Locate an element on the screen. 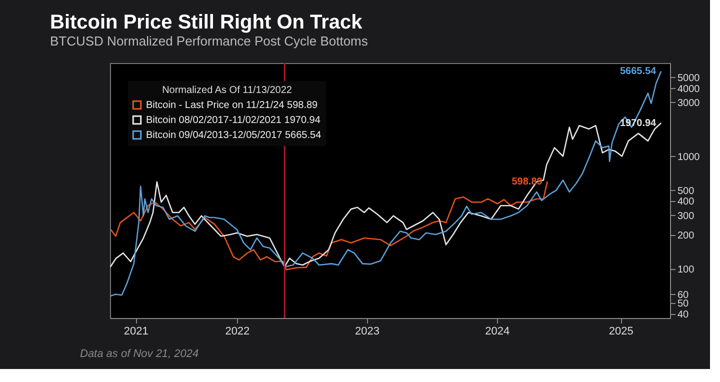 The width and height of the screenshot is (720, 382). y-tick-label: 200 is located at coordinates (686, 236).